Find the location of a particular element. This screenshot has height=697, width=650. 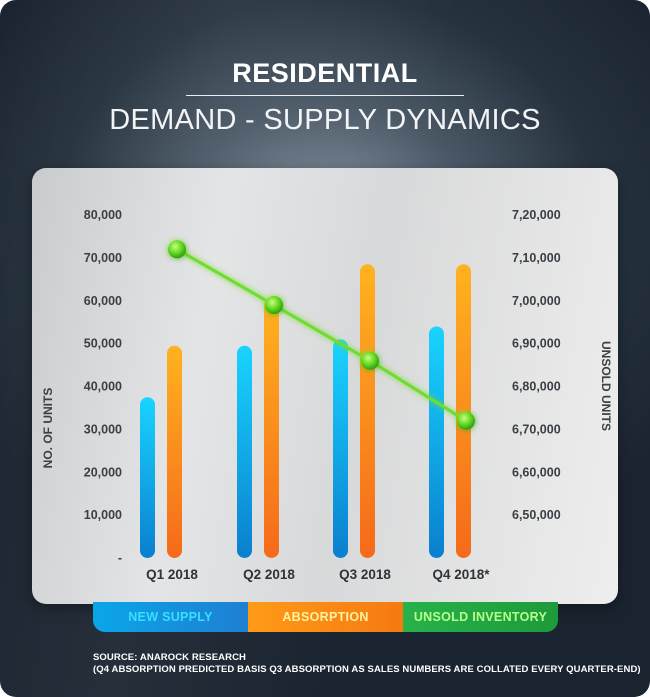

y2-tick-label: 6,50,000 is located at coordinates (536, 515).